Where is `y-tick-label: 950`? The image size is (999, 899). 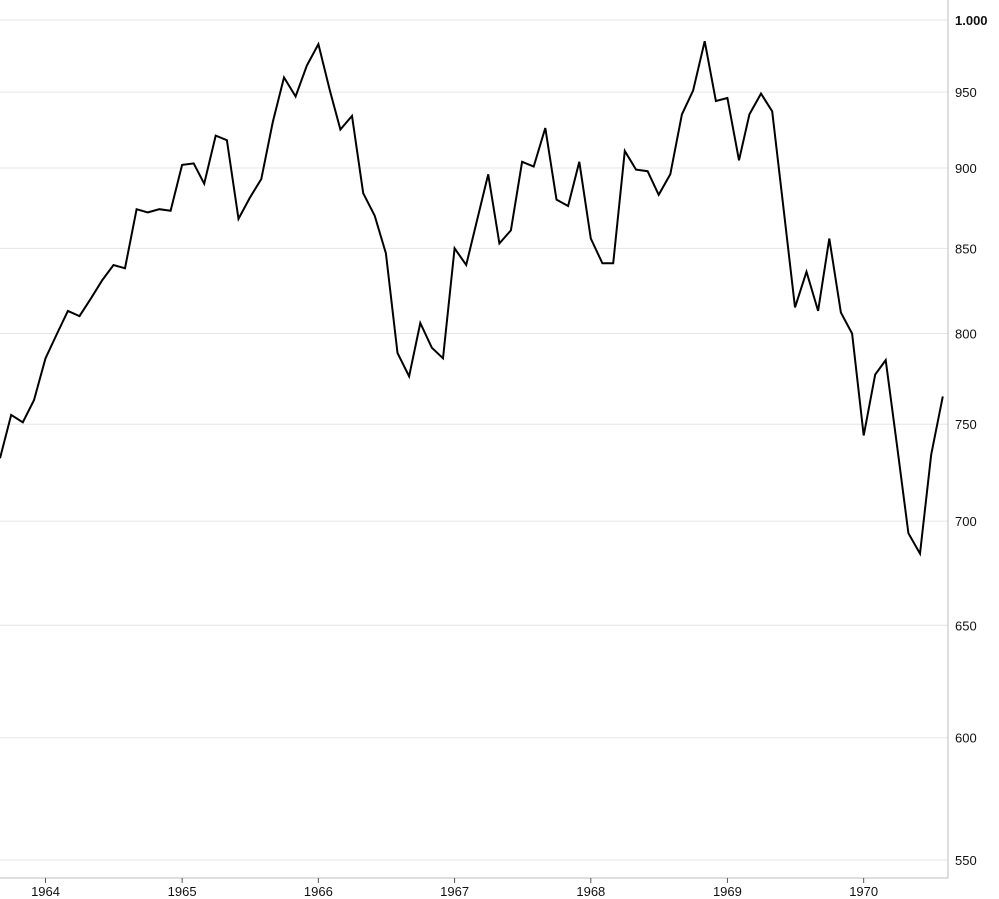 y-tick-label: 950 is located at coordinates (966, 92).